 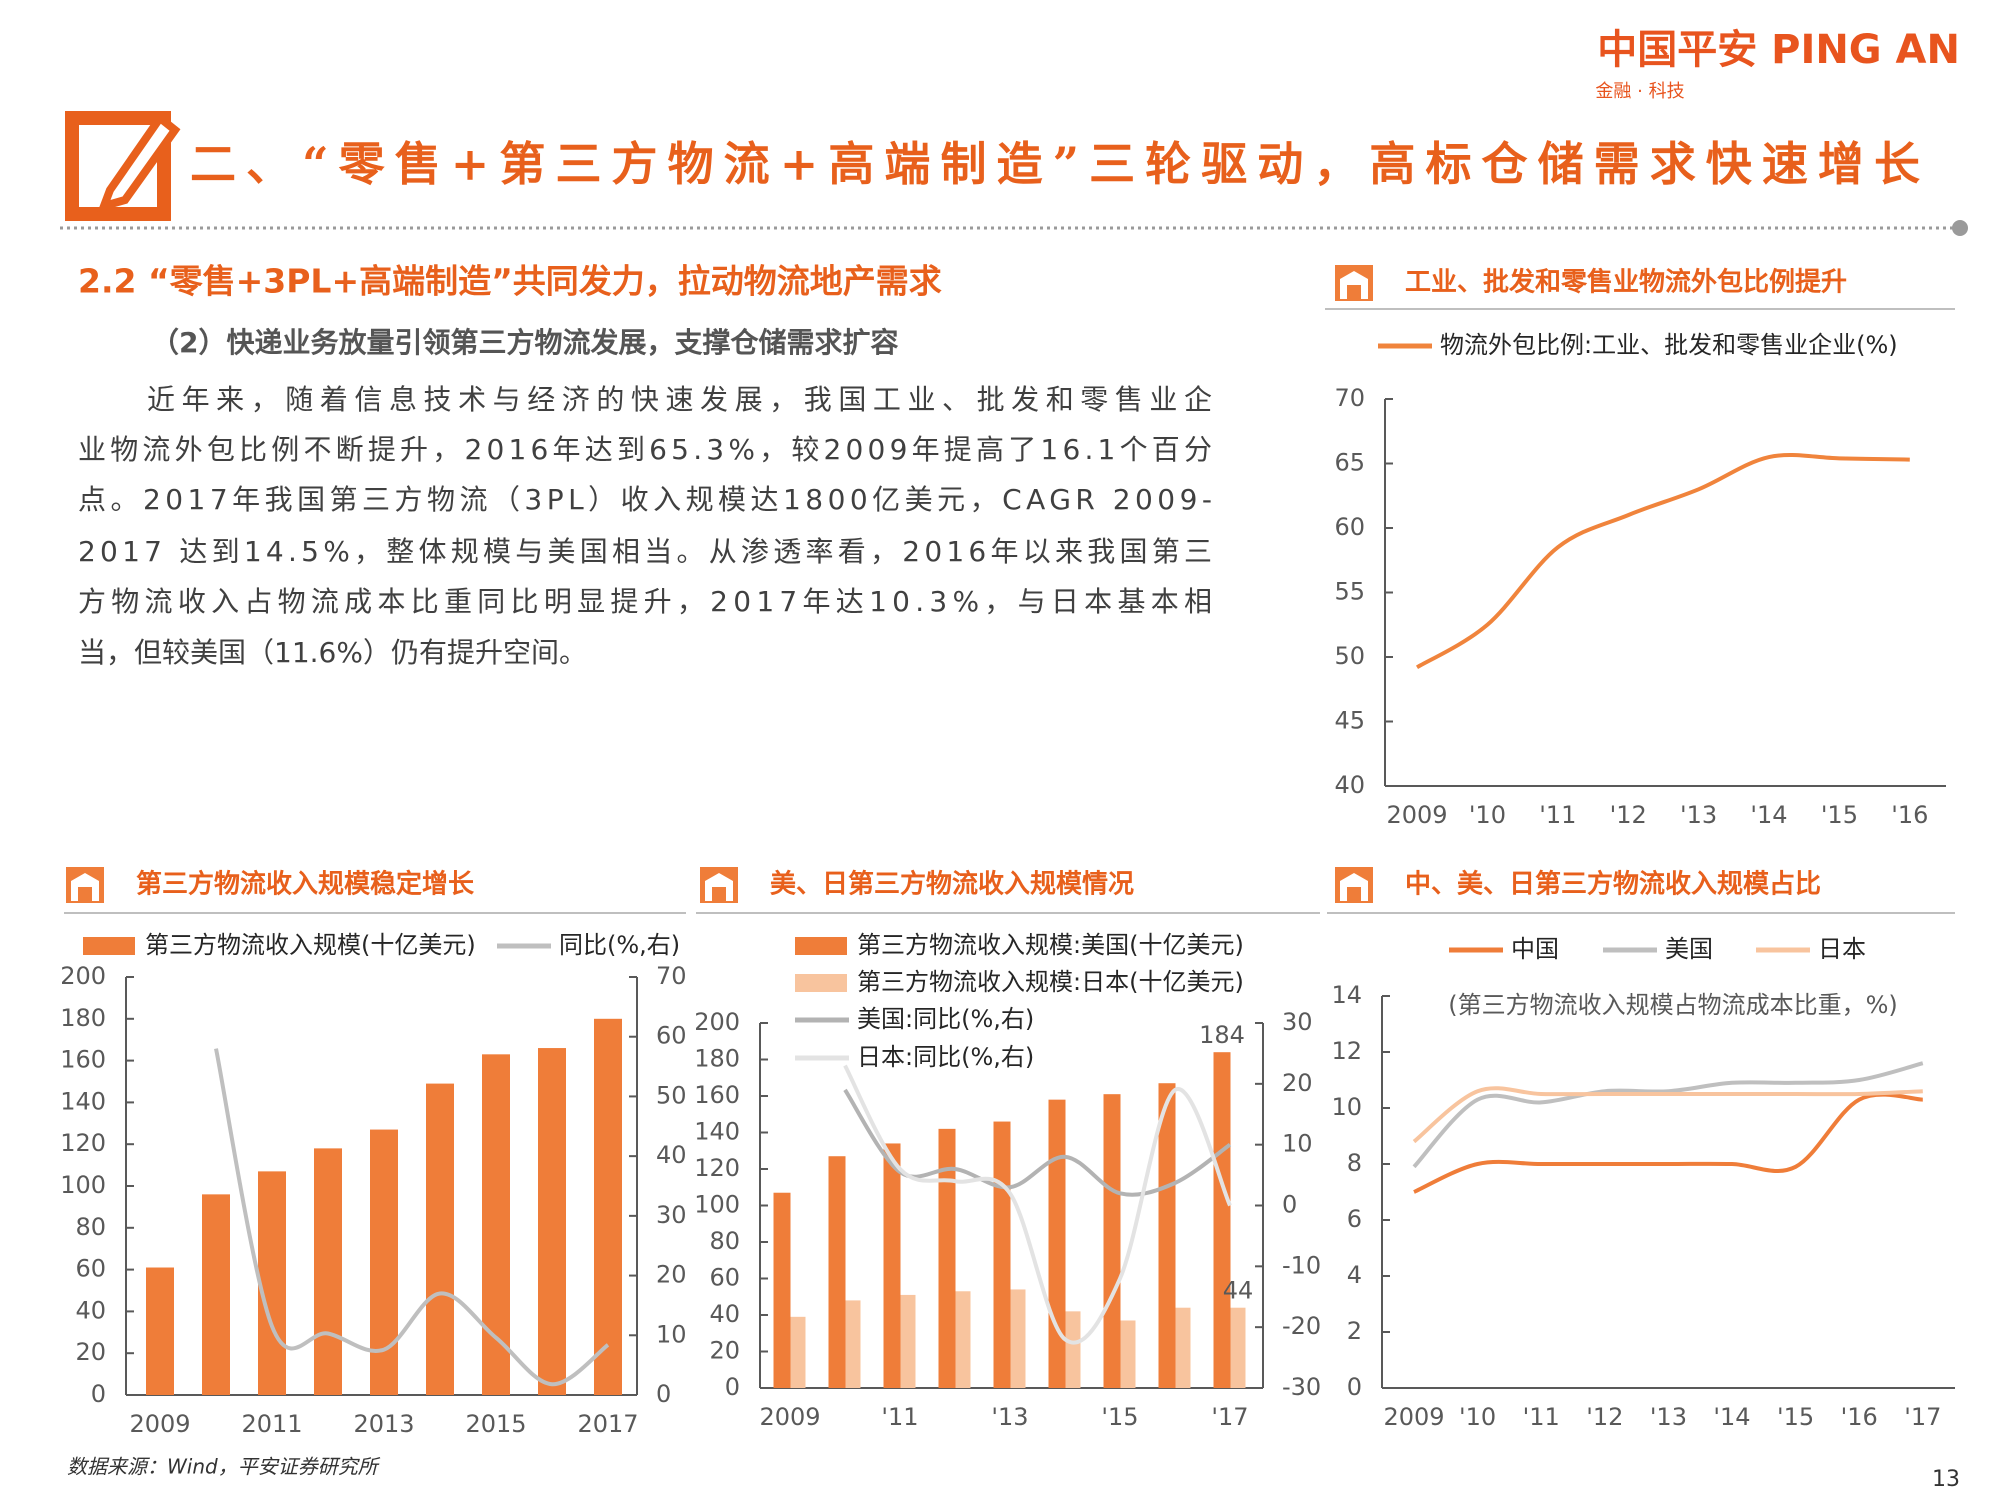 What do you see at coordinates (1050, 945) in the screenshot?
I see `legend-label: 第三方物流收入规模:美国(十亿美元)` at bounding box center [1050, 945].